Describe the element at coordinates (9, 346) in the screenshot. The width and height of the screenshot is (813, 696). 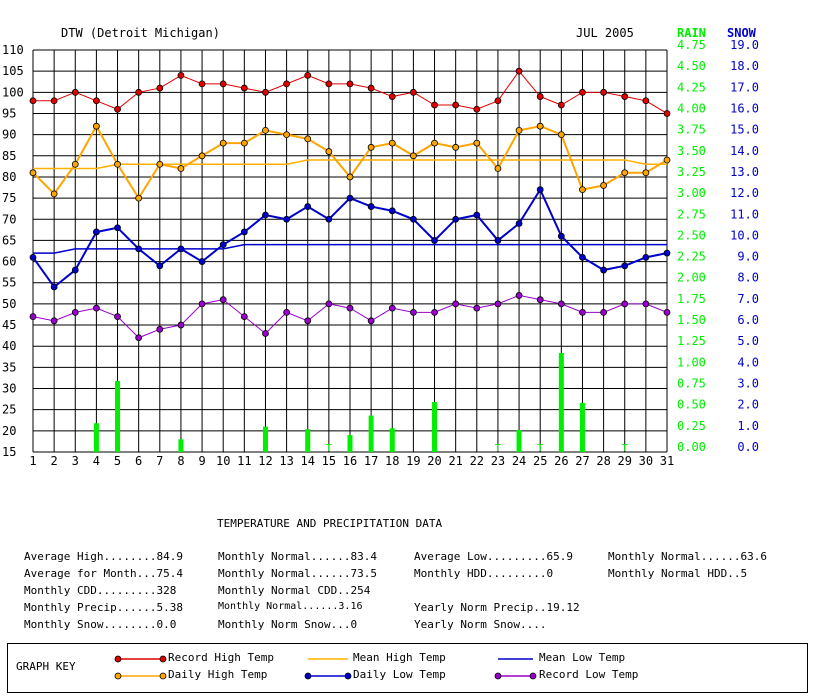
I see `y-tick-label: 40` at that location.